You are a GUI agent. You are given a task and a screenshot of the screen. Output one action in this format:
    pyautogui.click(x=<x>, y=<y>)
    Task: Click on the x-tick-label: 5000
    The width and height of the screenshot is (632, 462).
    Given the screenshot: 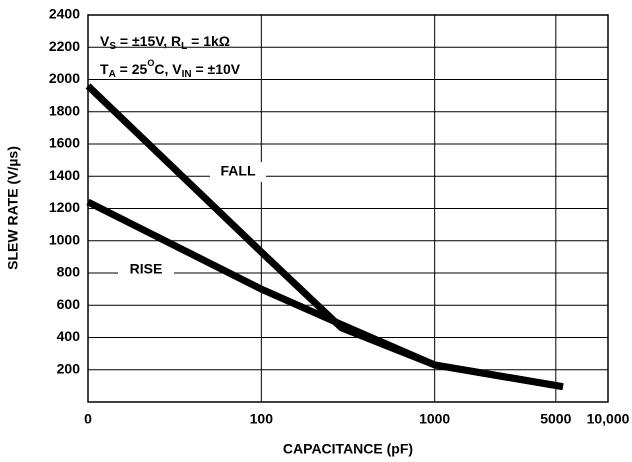 What is the action you would take?
    pyautogui.click(x=555, y=419)
    